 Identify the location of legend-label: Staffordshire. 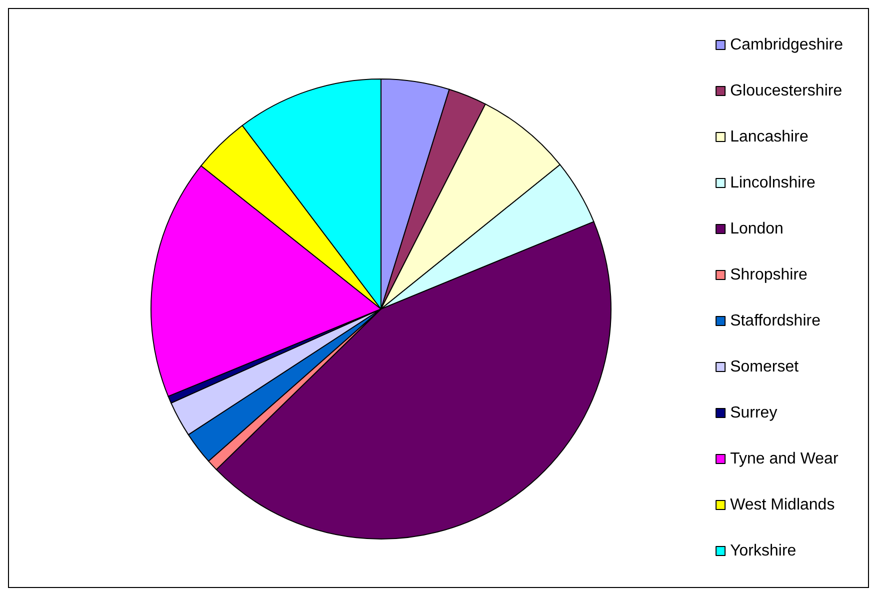
(775, 321).